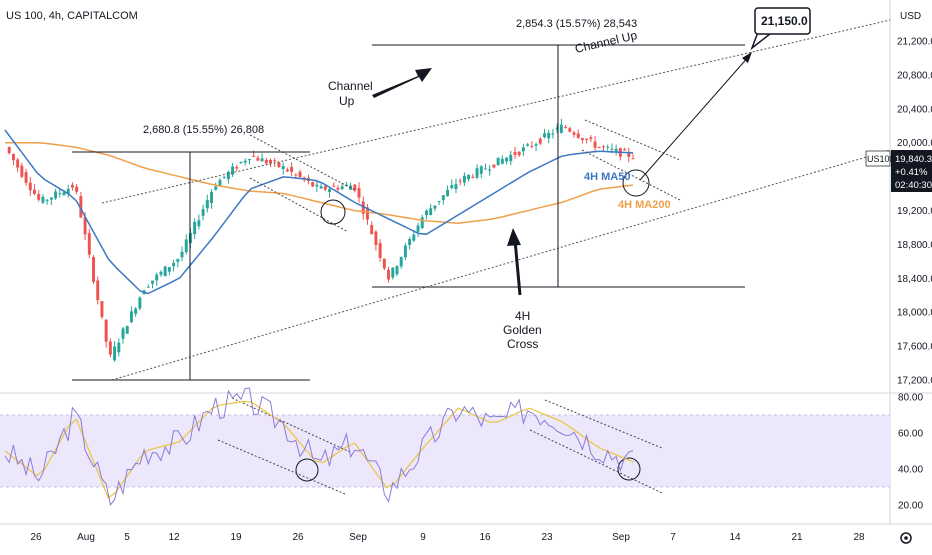 The width and height of the screenshot is (932, 555). I want to click on rsi-lines, so click(319, 446).